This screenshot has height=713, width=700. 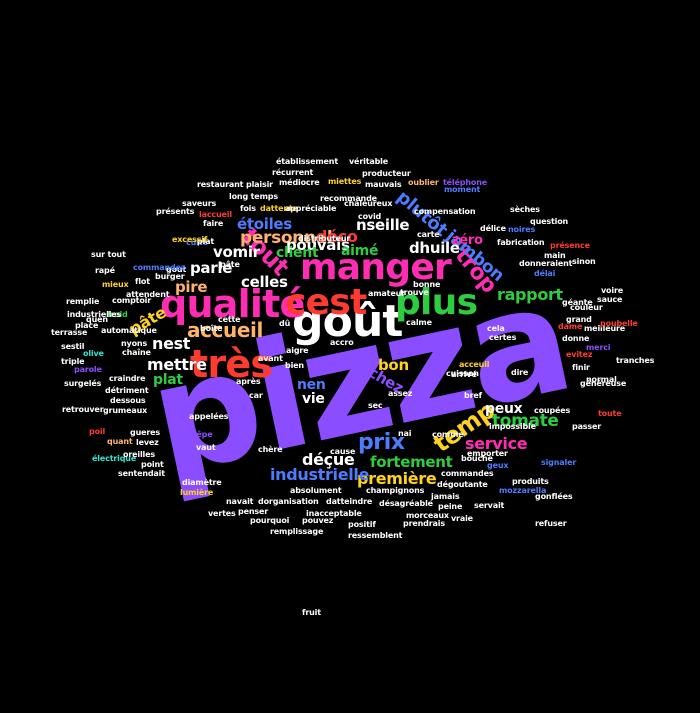 What do you see at coordinates (93, 353) in the screenshot?
I see `word: olive` at bounding box center [93, 353].